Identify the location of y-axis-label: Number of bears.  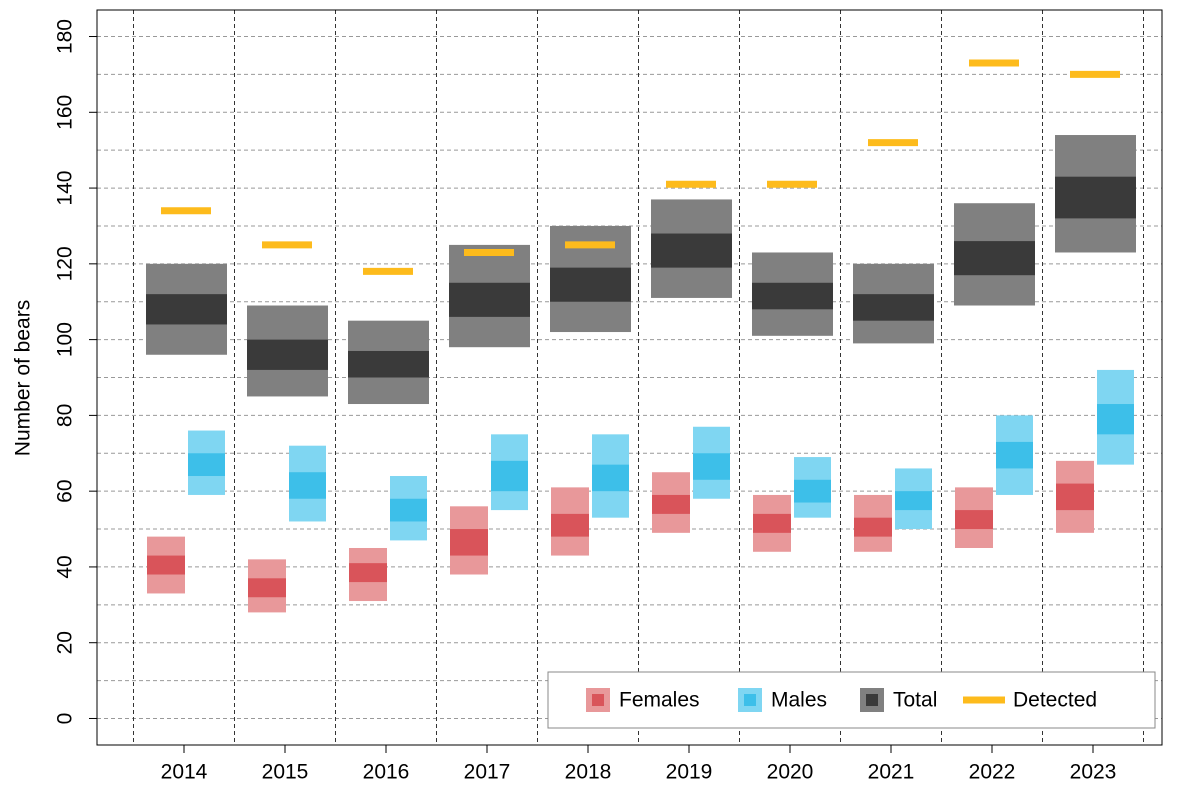
(23, 378).